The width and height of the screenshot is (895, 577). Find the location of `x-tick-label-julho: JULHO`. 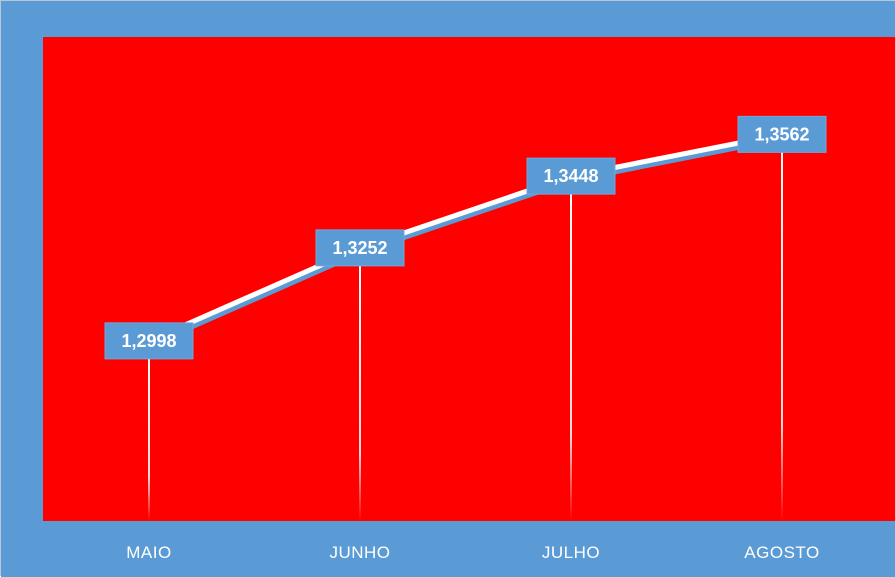

x-tick-label-julho: JULHO is located at coordinates (571, 552).